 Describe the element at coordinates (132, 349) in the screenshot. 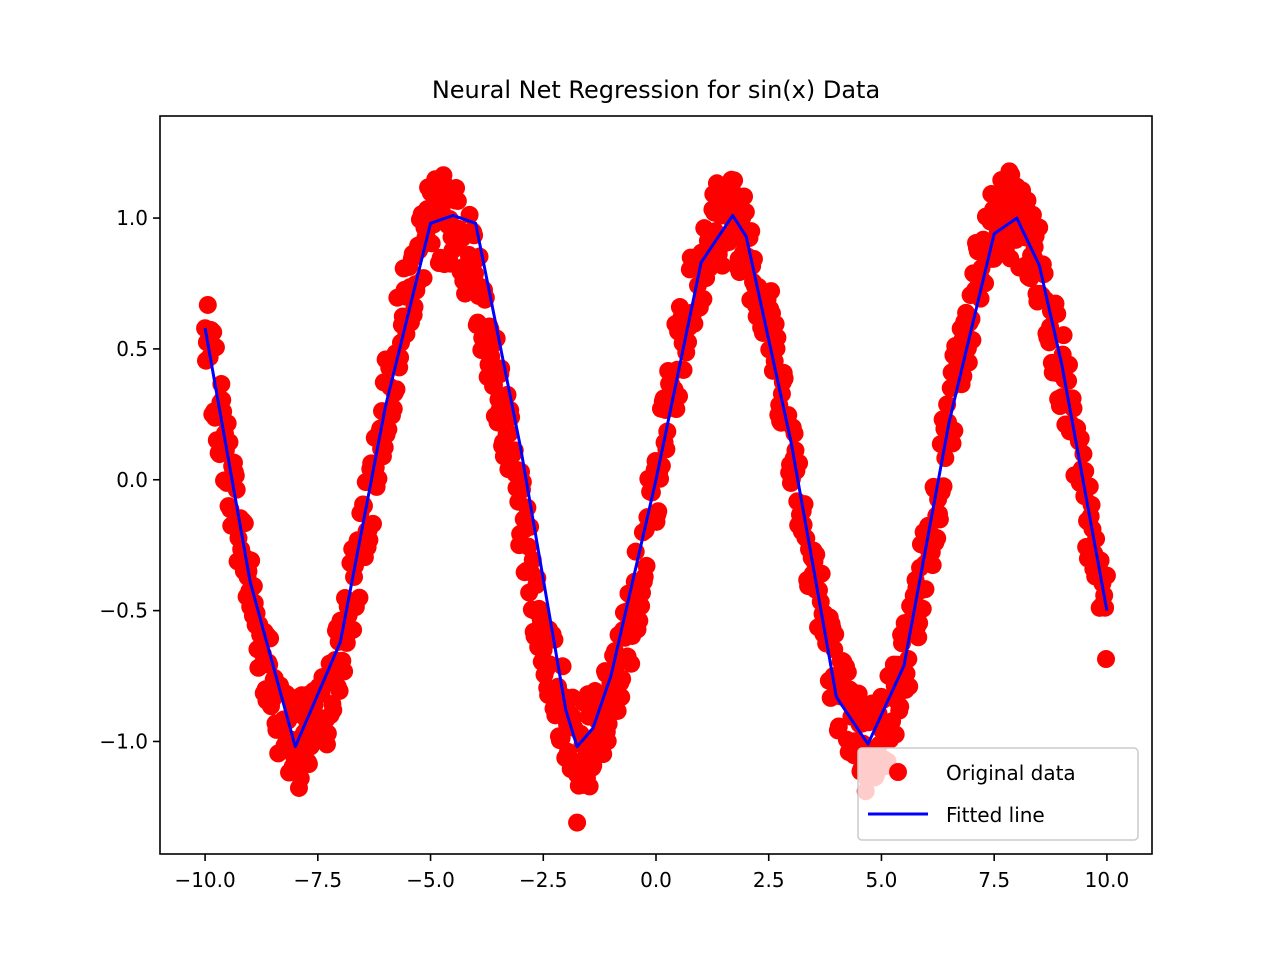

I see `y-tick-label: 0.5` at that location.